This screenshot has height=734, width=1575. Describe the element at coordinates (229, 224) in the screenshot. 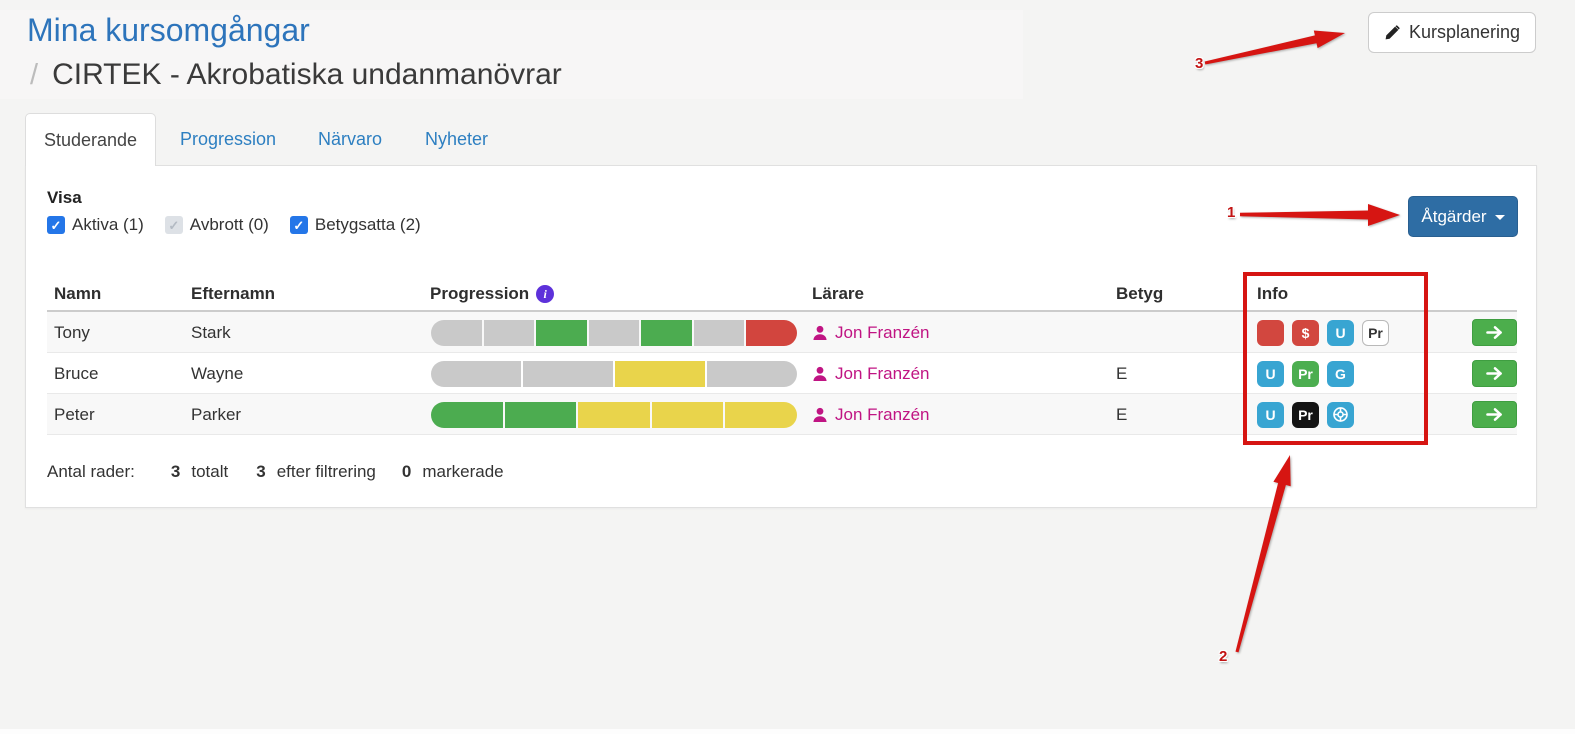

I see `checkbox-avbrott-label: Avbrott (0)` at that location.